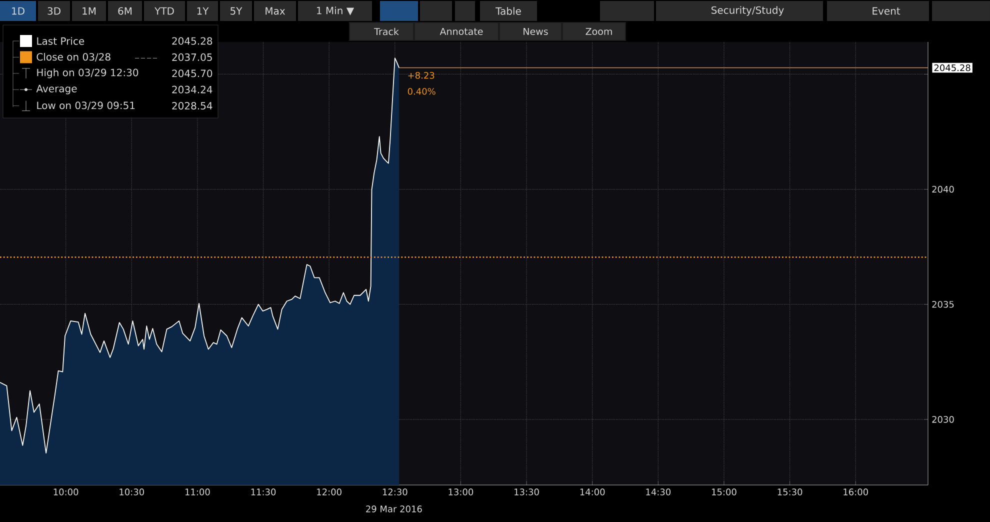 The image size is (990, 522). I want to click on text: Event, so click(886, 11).